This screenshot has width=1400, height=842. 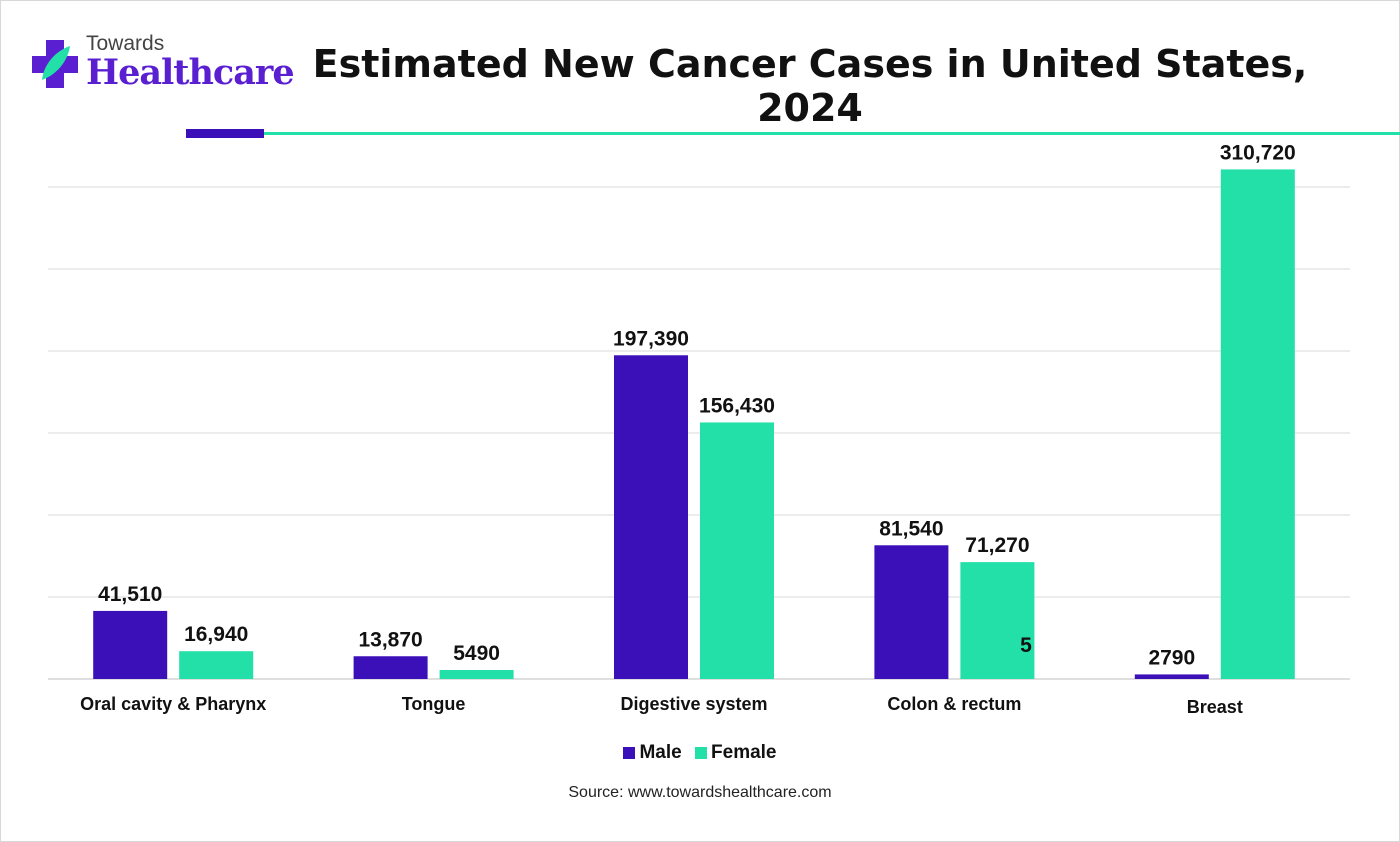 What do you see at coordinates (216, 634) in the screenshot?
I see `data-label-female-0: 16,940` at bounding box center [216, 634].